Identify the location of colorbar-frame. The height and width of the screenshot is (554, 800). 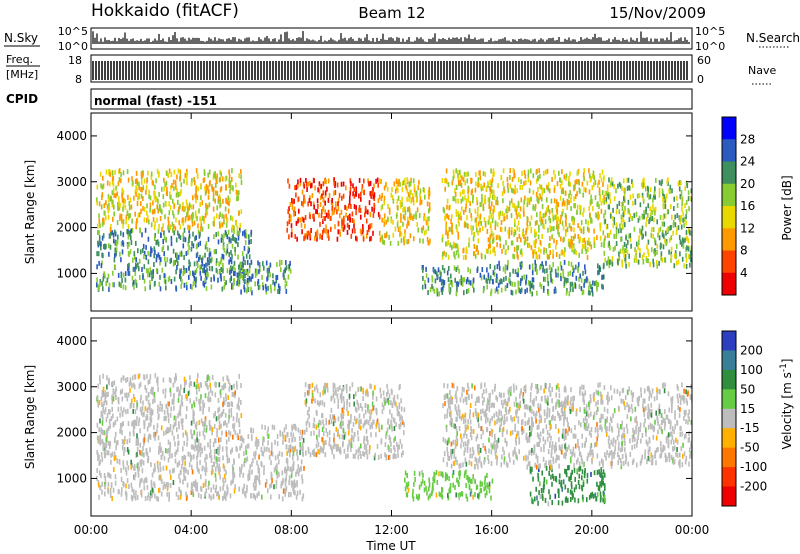
(729, 206).